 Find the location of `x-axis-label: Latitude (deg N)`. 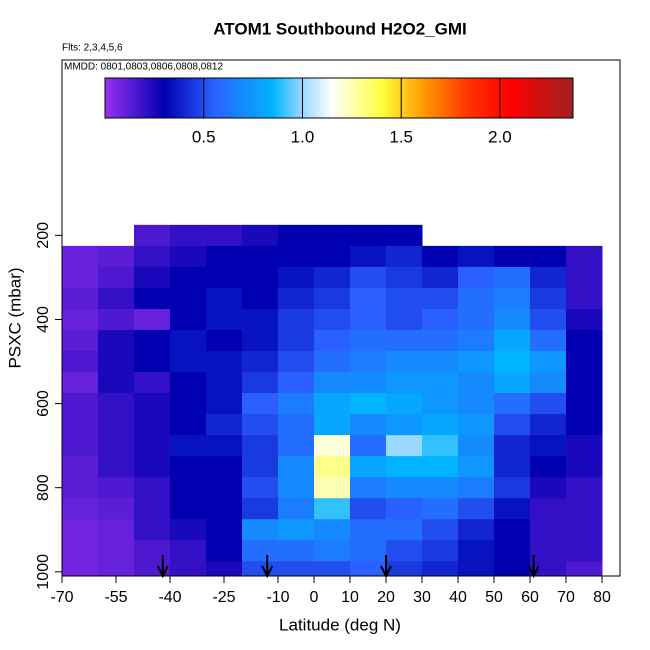

x-axis-label: Latitude (deg N) is located at coordinates (340, 624).